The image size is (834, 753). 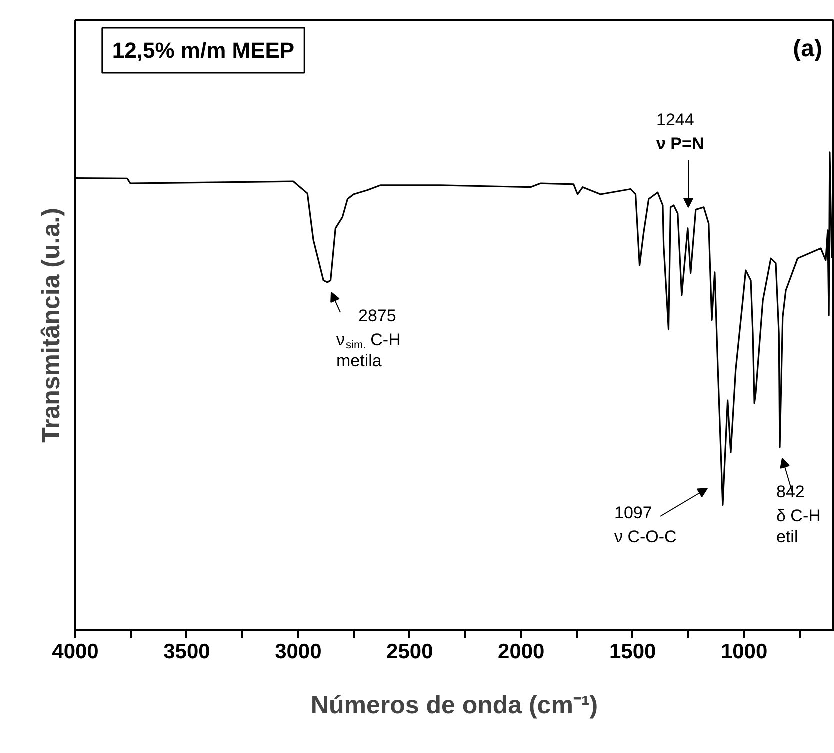 I want to click on text: (a), so click(x=808, y=49).